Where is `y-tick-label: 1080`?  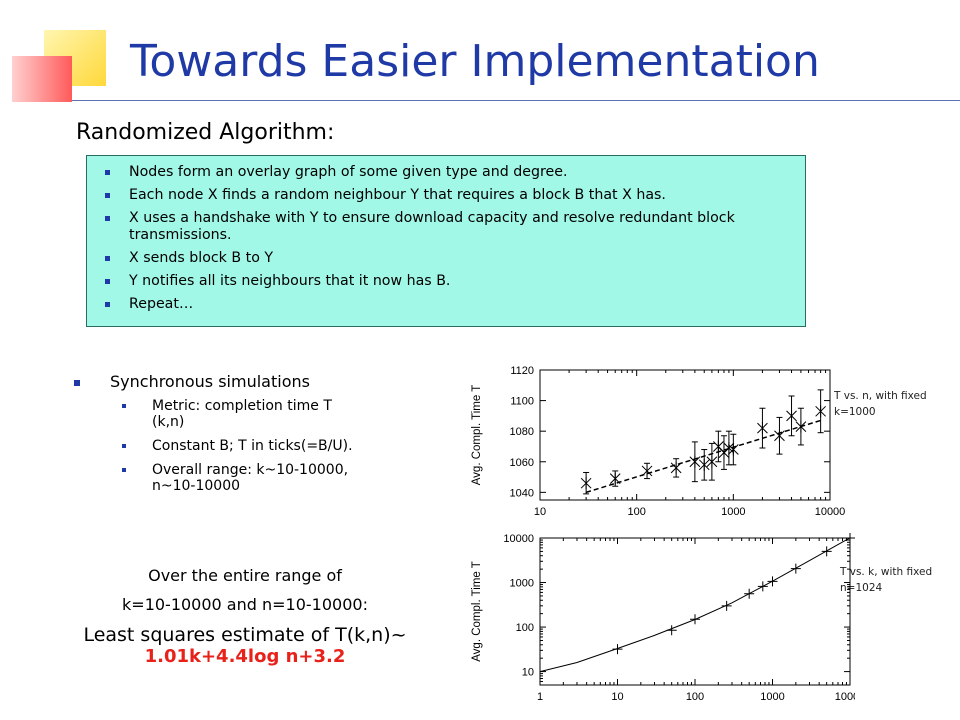 y-tick-label: 1080 is located at coordinates (522, 432).